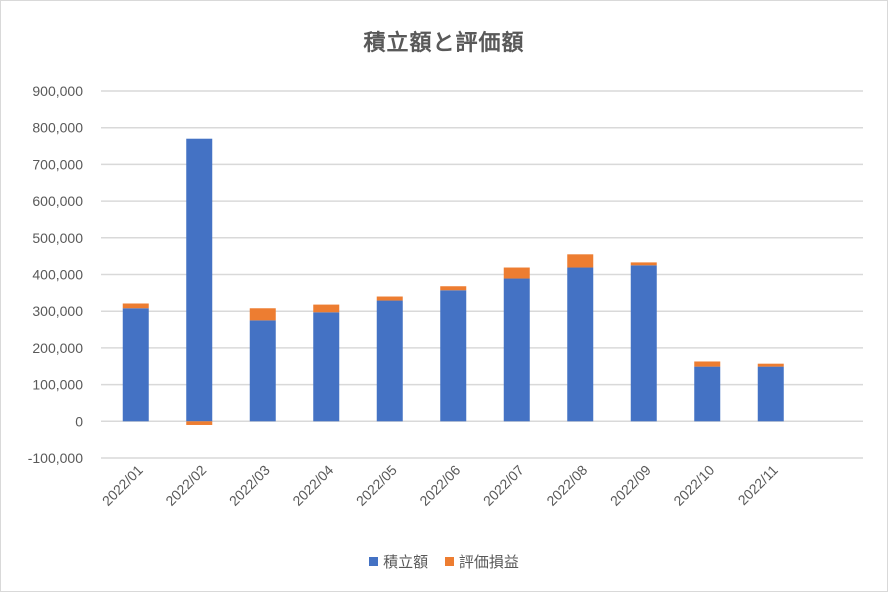 The height and width of the screenshot is (593, 888). Describe the element at coordinates (57, 275) in the screenshot. I see `y-tick-label: 400,000` at that location.